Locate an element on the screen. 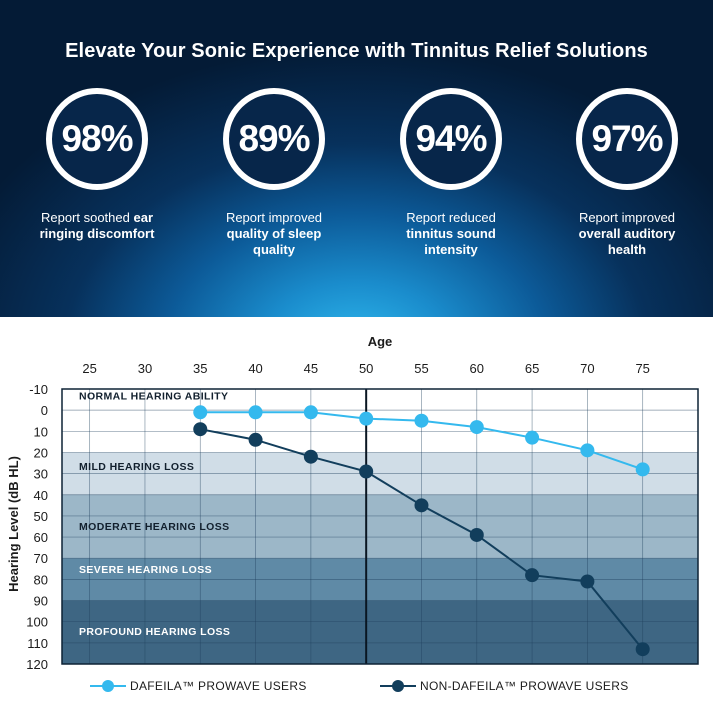 This screenshot has width=713, height=713. band-label: MILD HEARING LOSS is located at coordinates (136, 467).